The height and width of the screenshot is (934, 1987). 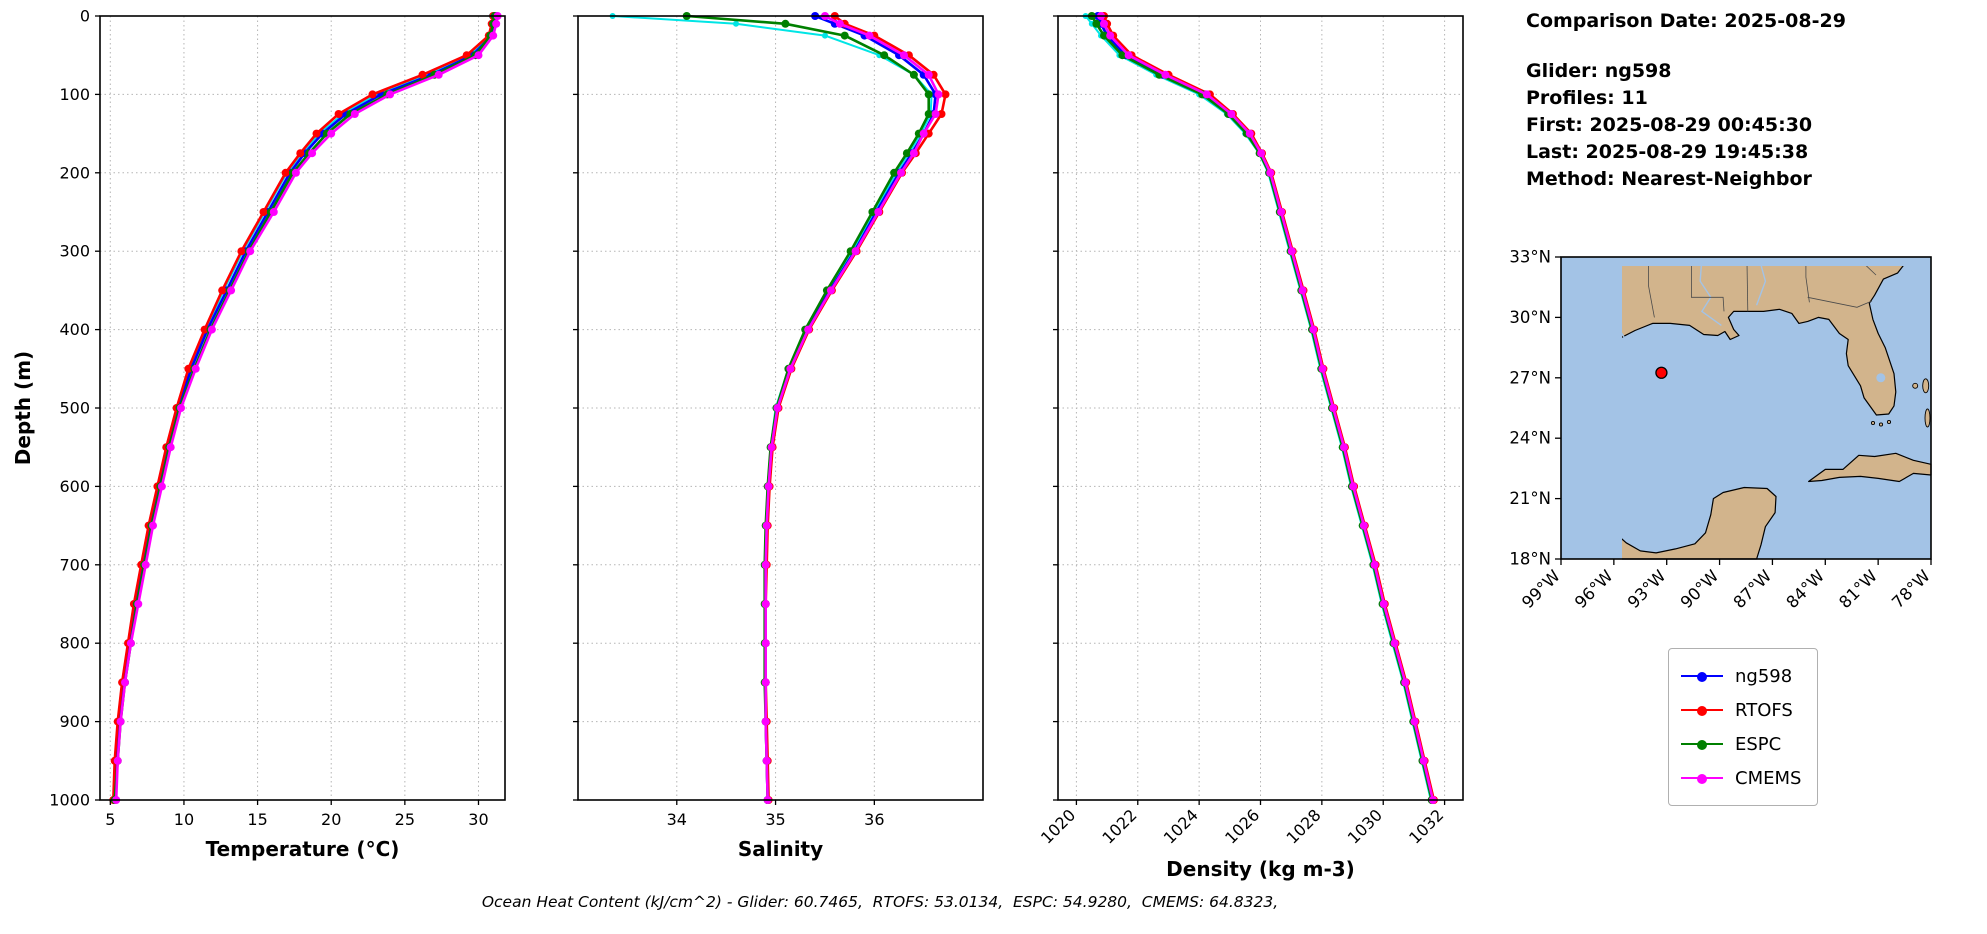 What do you see at coordinates (23, 408) in the screenshot?
I see `y-axis-label: Depth (m)` at bounding box center [23, 408].